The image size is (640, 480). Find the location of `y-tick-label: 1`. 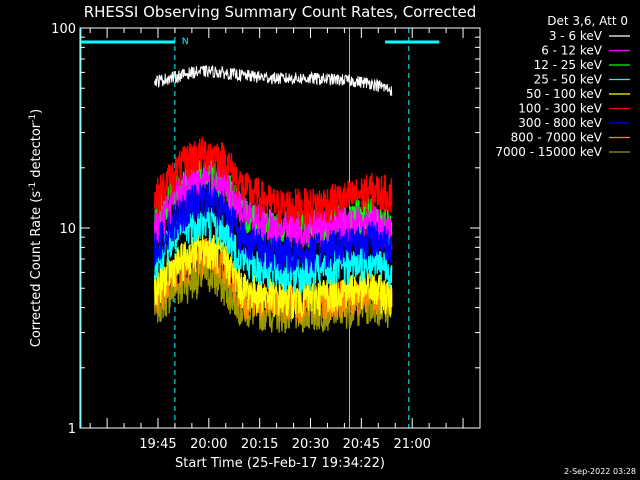

y-tick-label: 1 is located at coordinates (72, 429).